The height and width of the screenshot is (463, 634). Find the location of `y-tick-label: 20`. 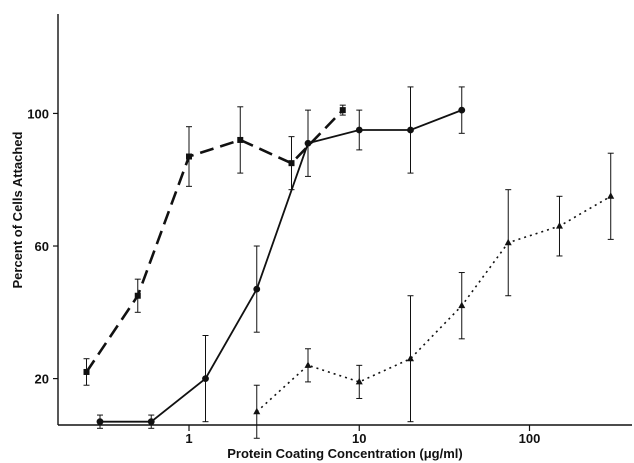

y-tick-label: 20 is located at coordinates (42, 379).